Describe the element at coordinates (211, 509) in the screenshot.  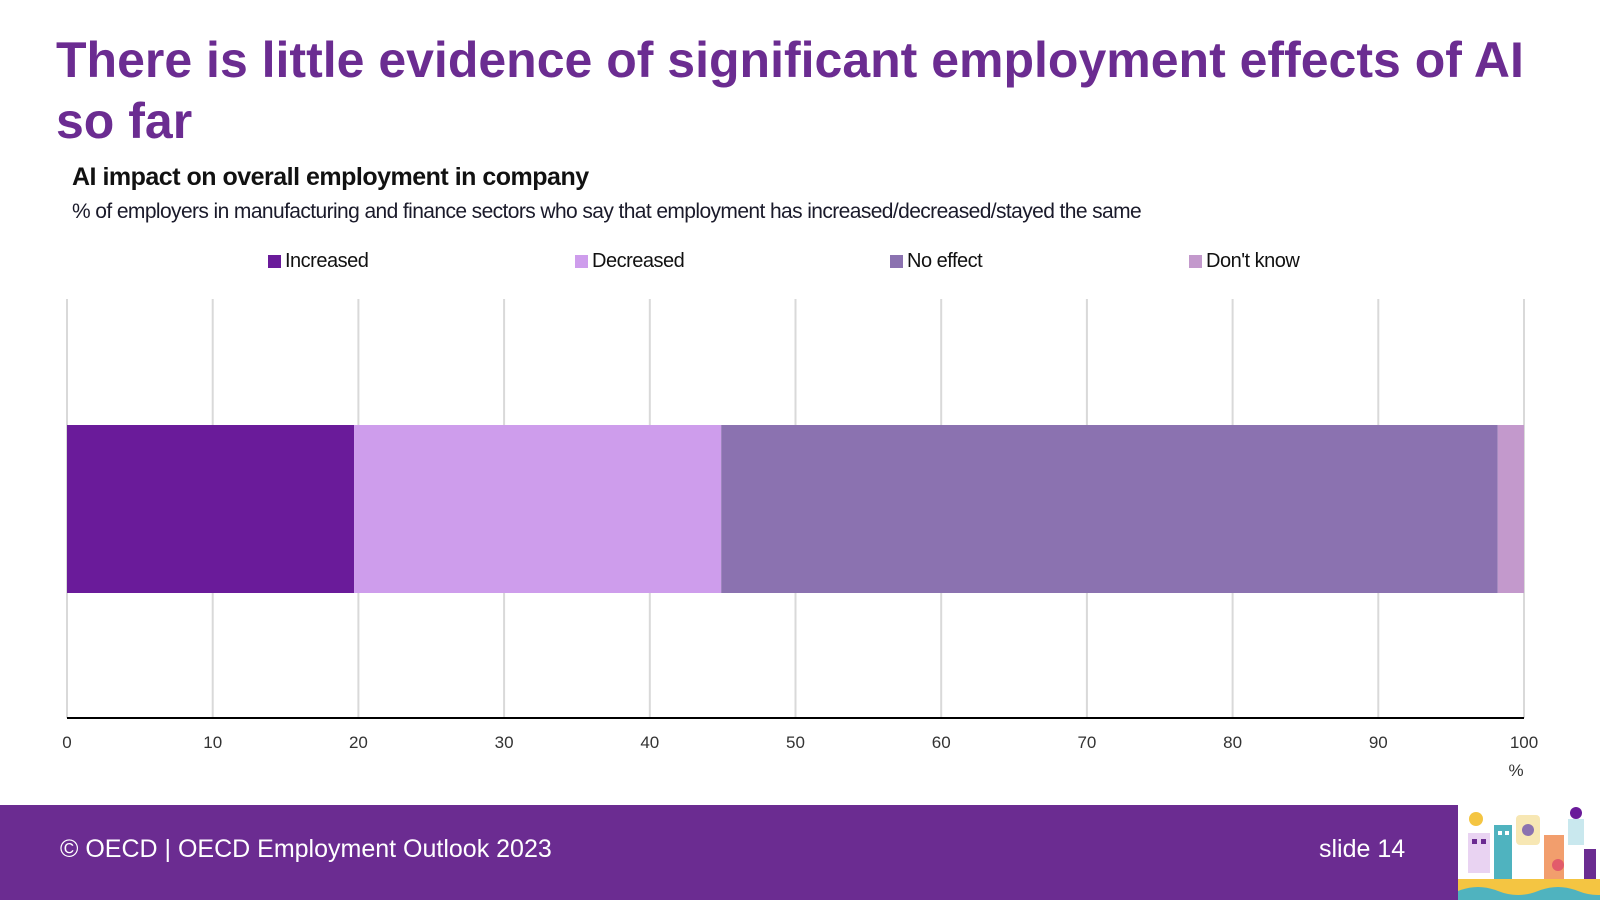
I see `bar-segment-increased` at that location.